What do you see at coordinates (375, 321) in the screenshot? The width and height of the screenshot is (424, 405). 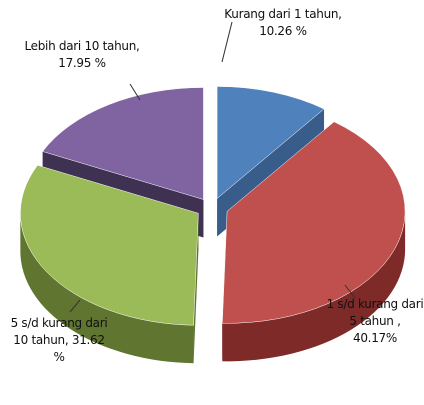 I see `data-label: 1 s/d kurang dari 5 tahun , 40.17%` at bounding box center [375, 321].